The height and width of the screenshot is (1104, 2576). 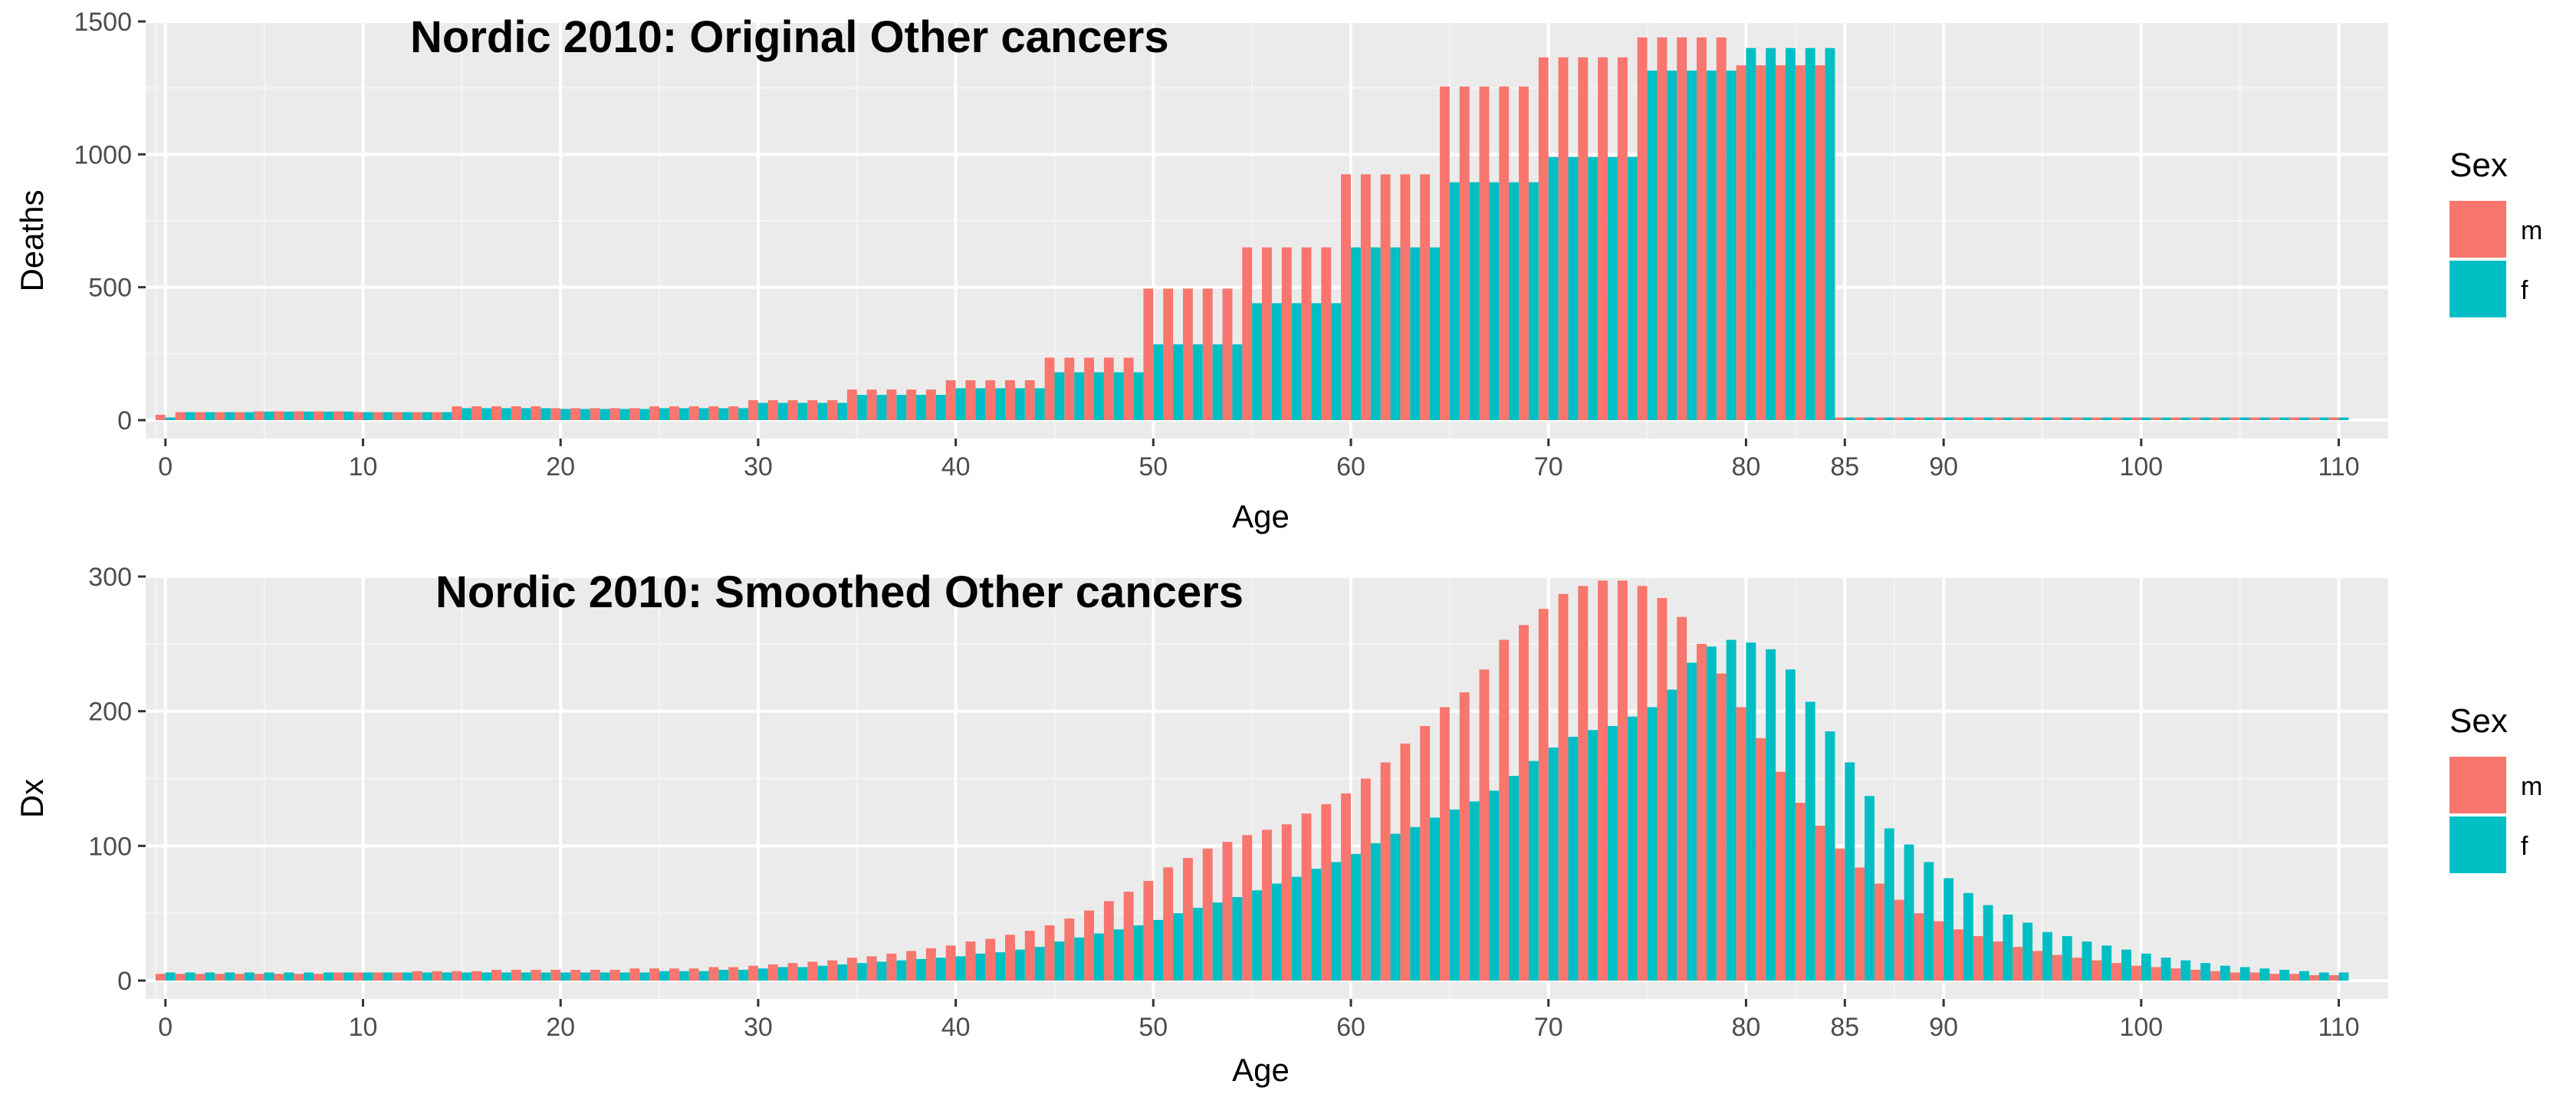 I want to click on tick-label-x: 0, so click(x=165, y=1027).